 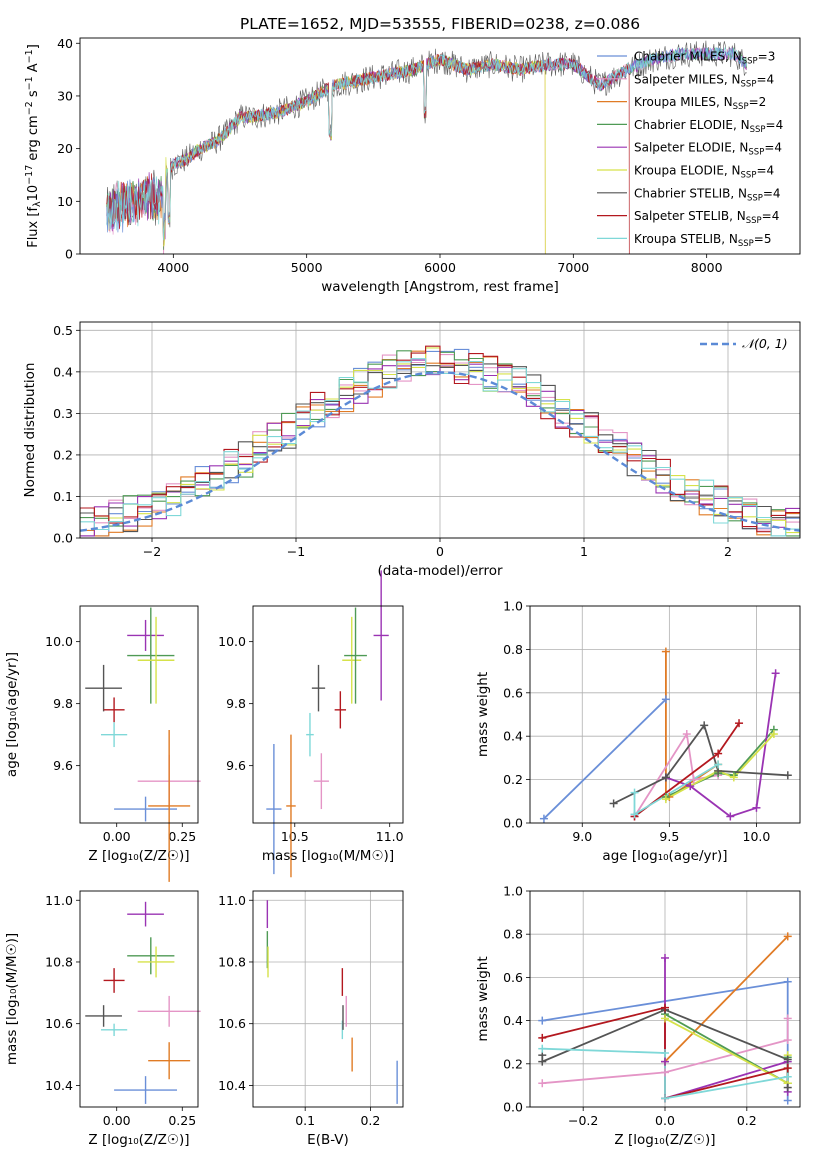 What do you see at coordinates (728, 551) in the screenshot?
I see `x-tick-label: 2` at bounding box center [728, 551].